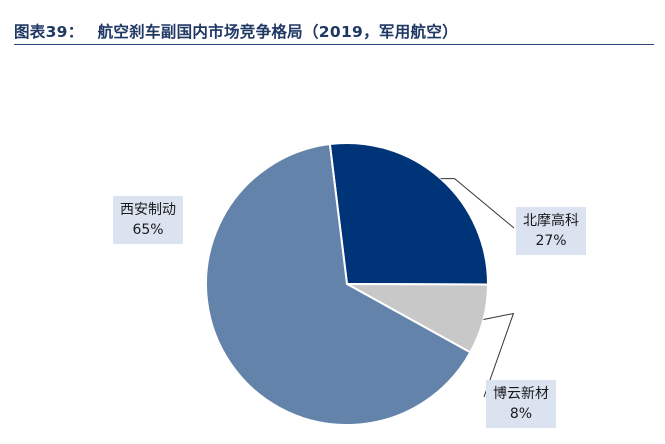  What do you see at coordinates (477, 288) in the screenshot?
I see `leader-lines` at bounding box center [477, 288].